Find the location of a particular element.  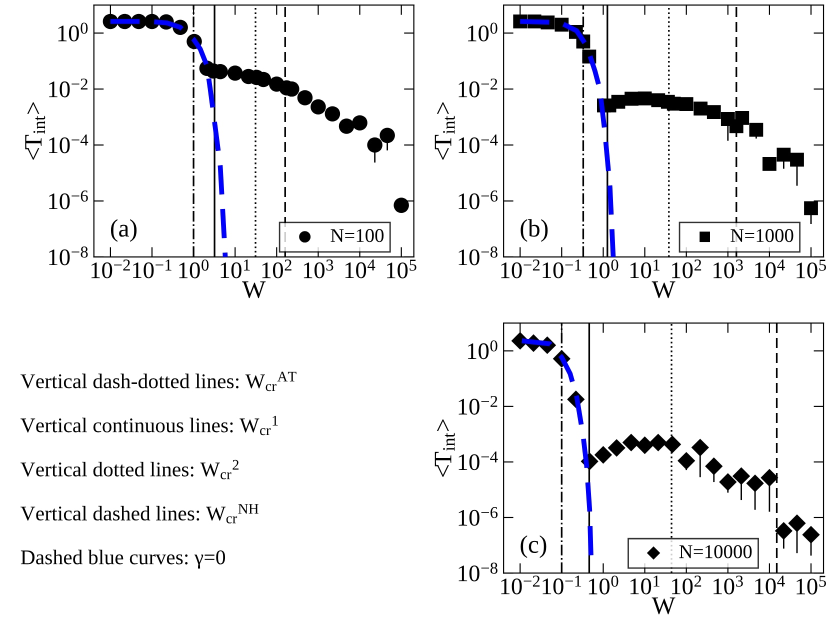

text: Vertical dotted lines: W$_{cr}$$^{2}$ is located at coordinates (129, 470).